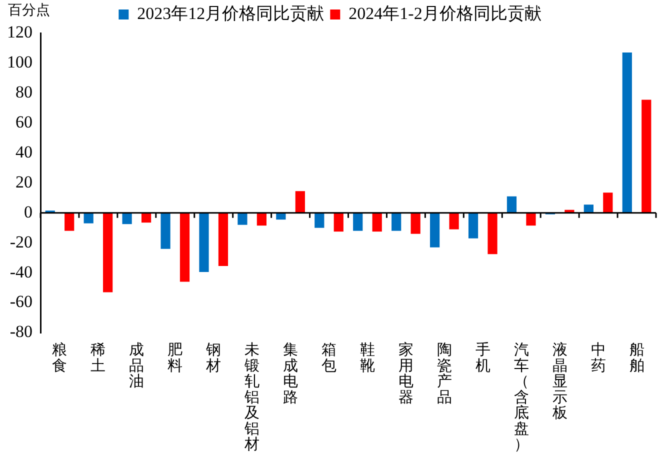 This screenshot has height=467, width=668. Describe the element at coordinates (329, 358) in the screenshot. I see `x-tick-label: 箱包` at that location.